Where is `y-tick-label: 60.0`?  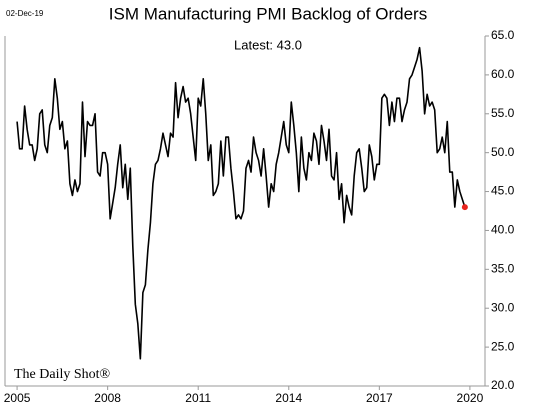 y-tick-label: 60.0 is located at coordinates (503, 74).